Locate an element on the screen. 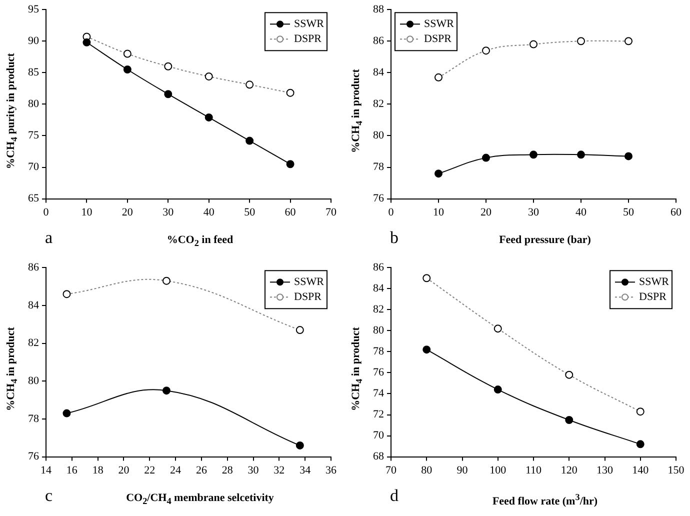  x-axis-title: Feed flow rate (m$^{3}$/hr) is located at coordinates (545, 500).